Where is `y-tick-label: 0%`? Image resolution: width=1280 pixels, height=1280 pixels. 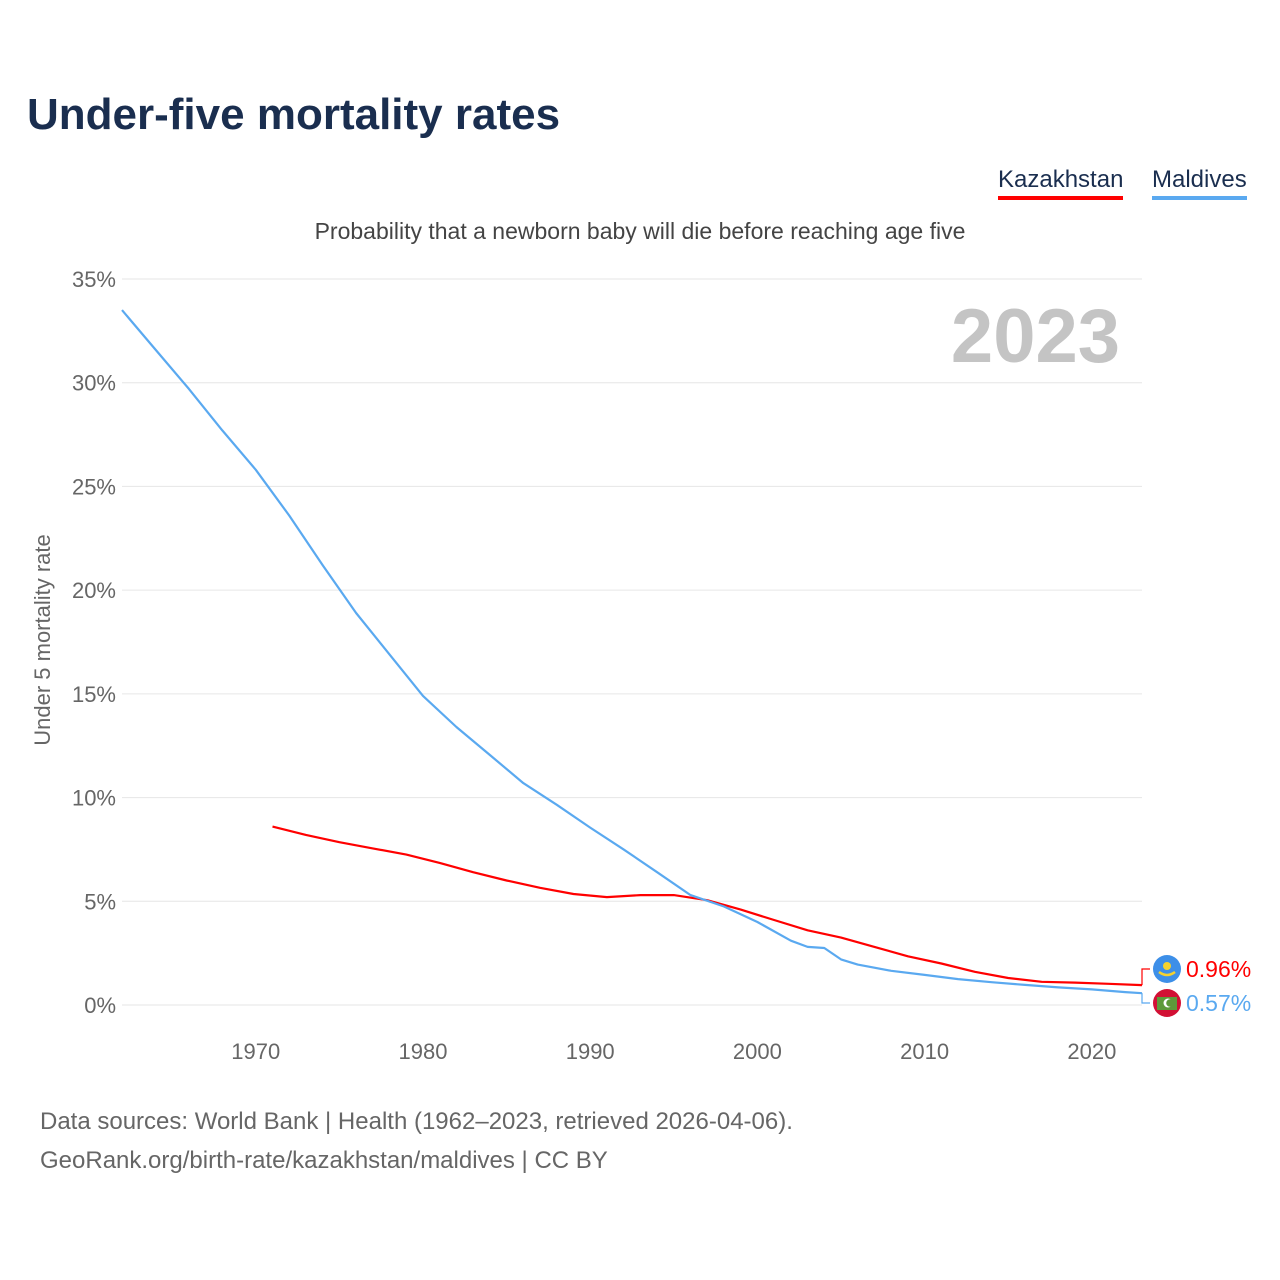
y-tick-label: 0% is located at coordinates (100, 1005).